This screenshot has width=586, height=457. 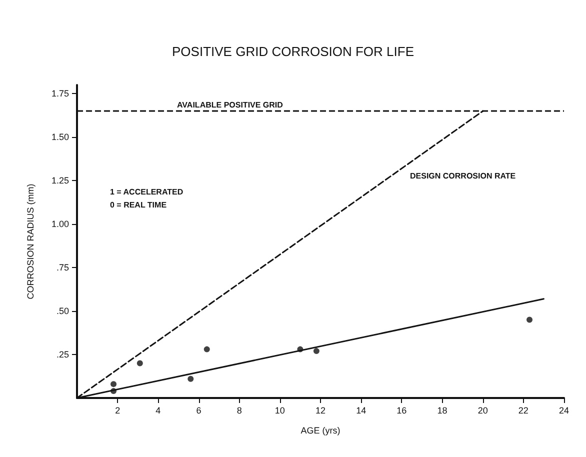 I want to click on y-tick-label: .25, so click(x=62, y=355).